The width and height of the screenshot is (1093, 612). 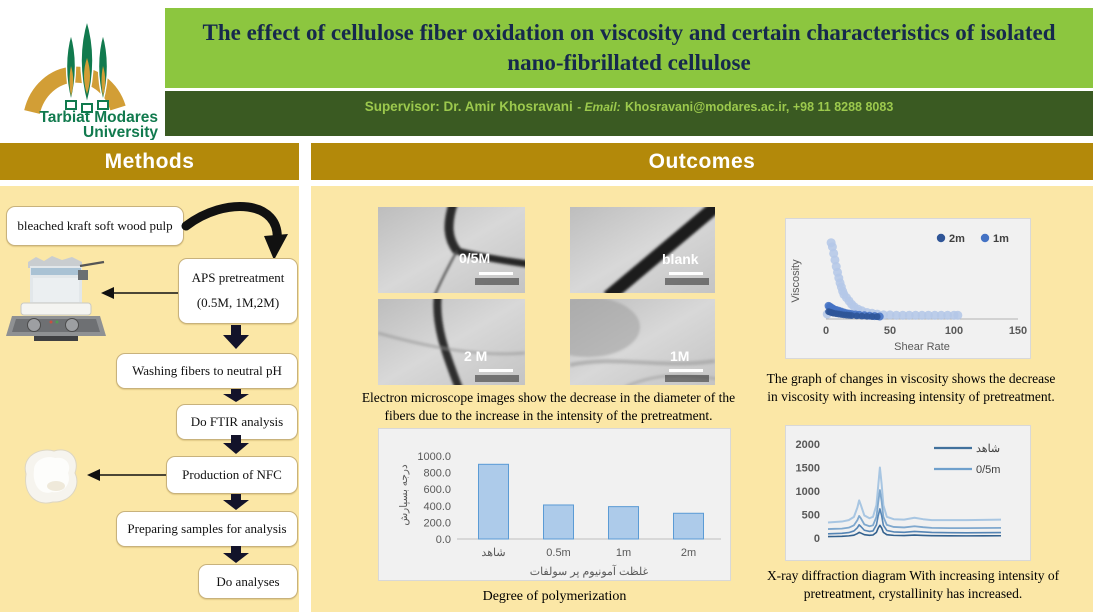 I want to click on svg-text: 50, so click(x=890, y=331).